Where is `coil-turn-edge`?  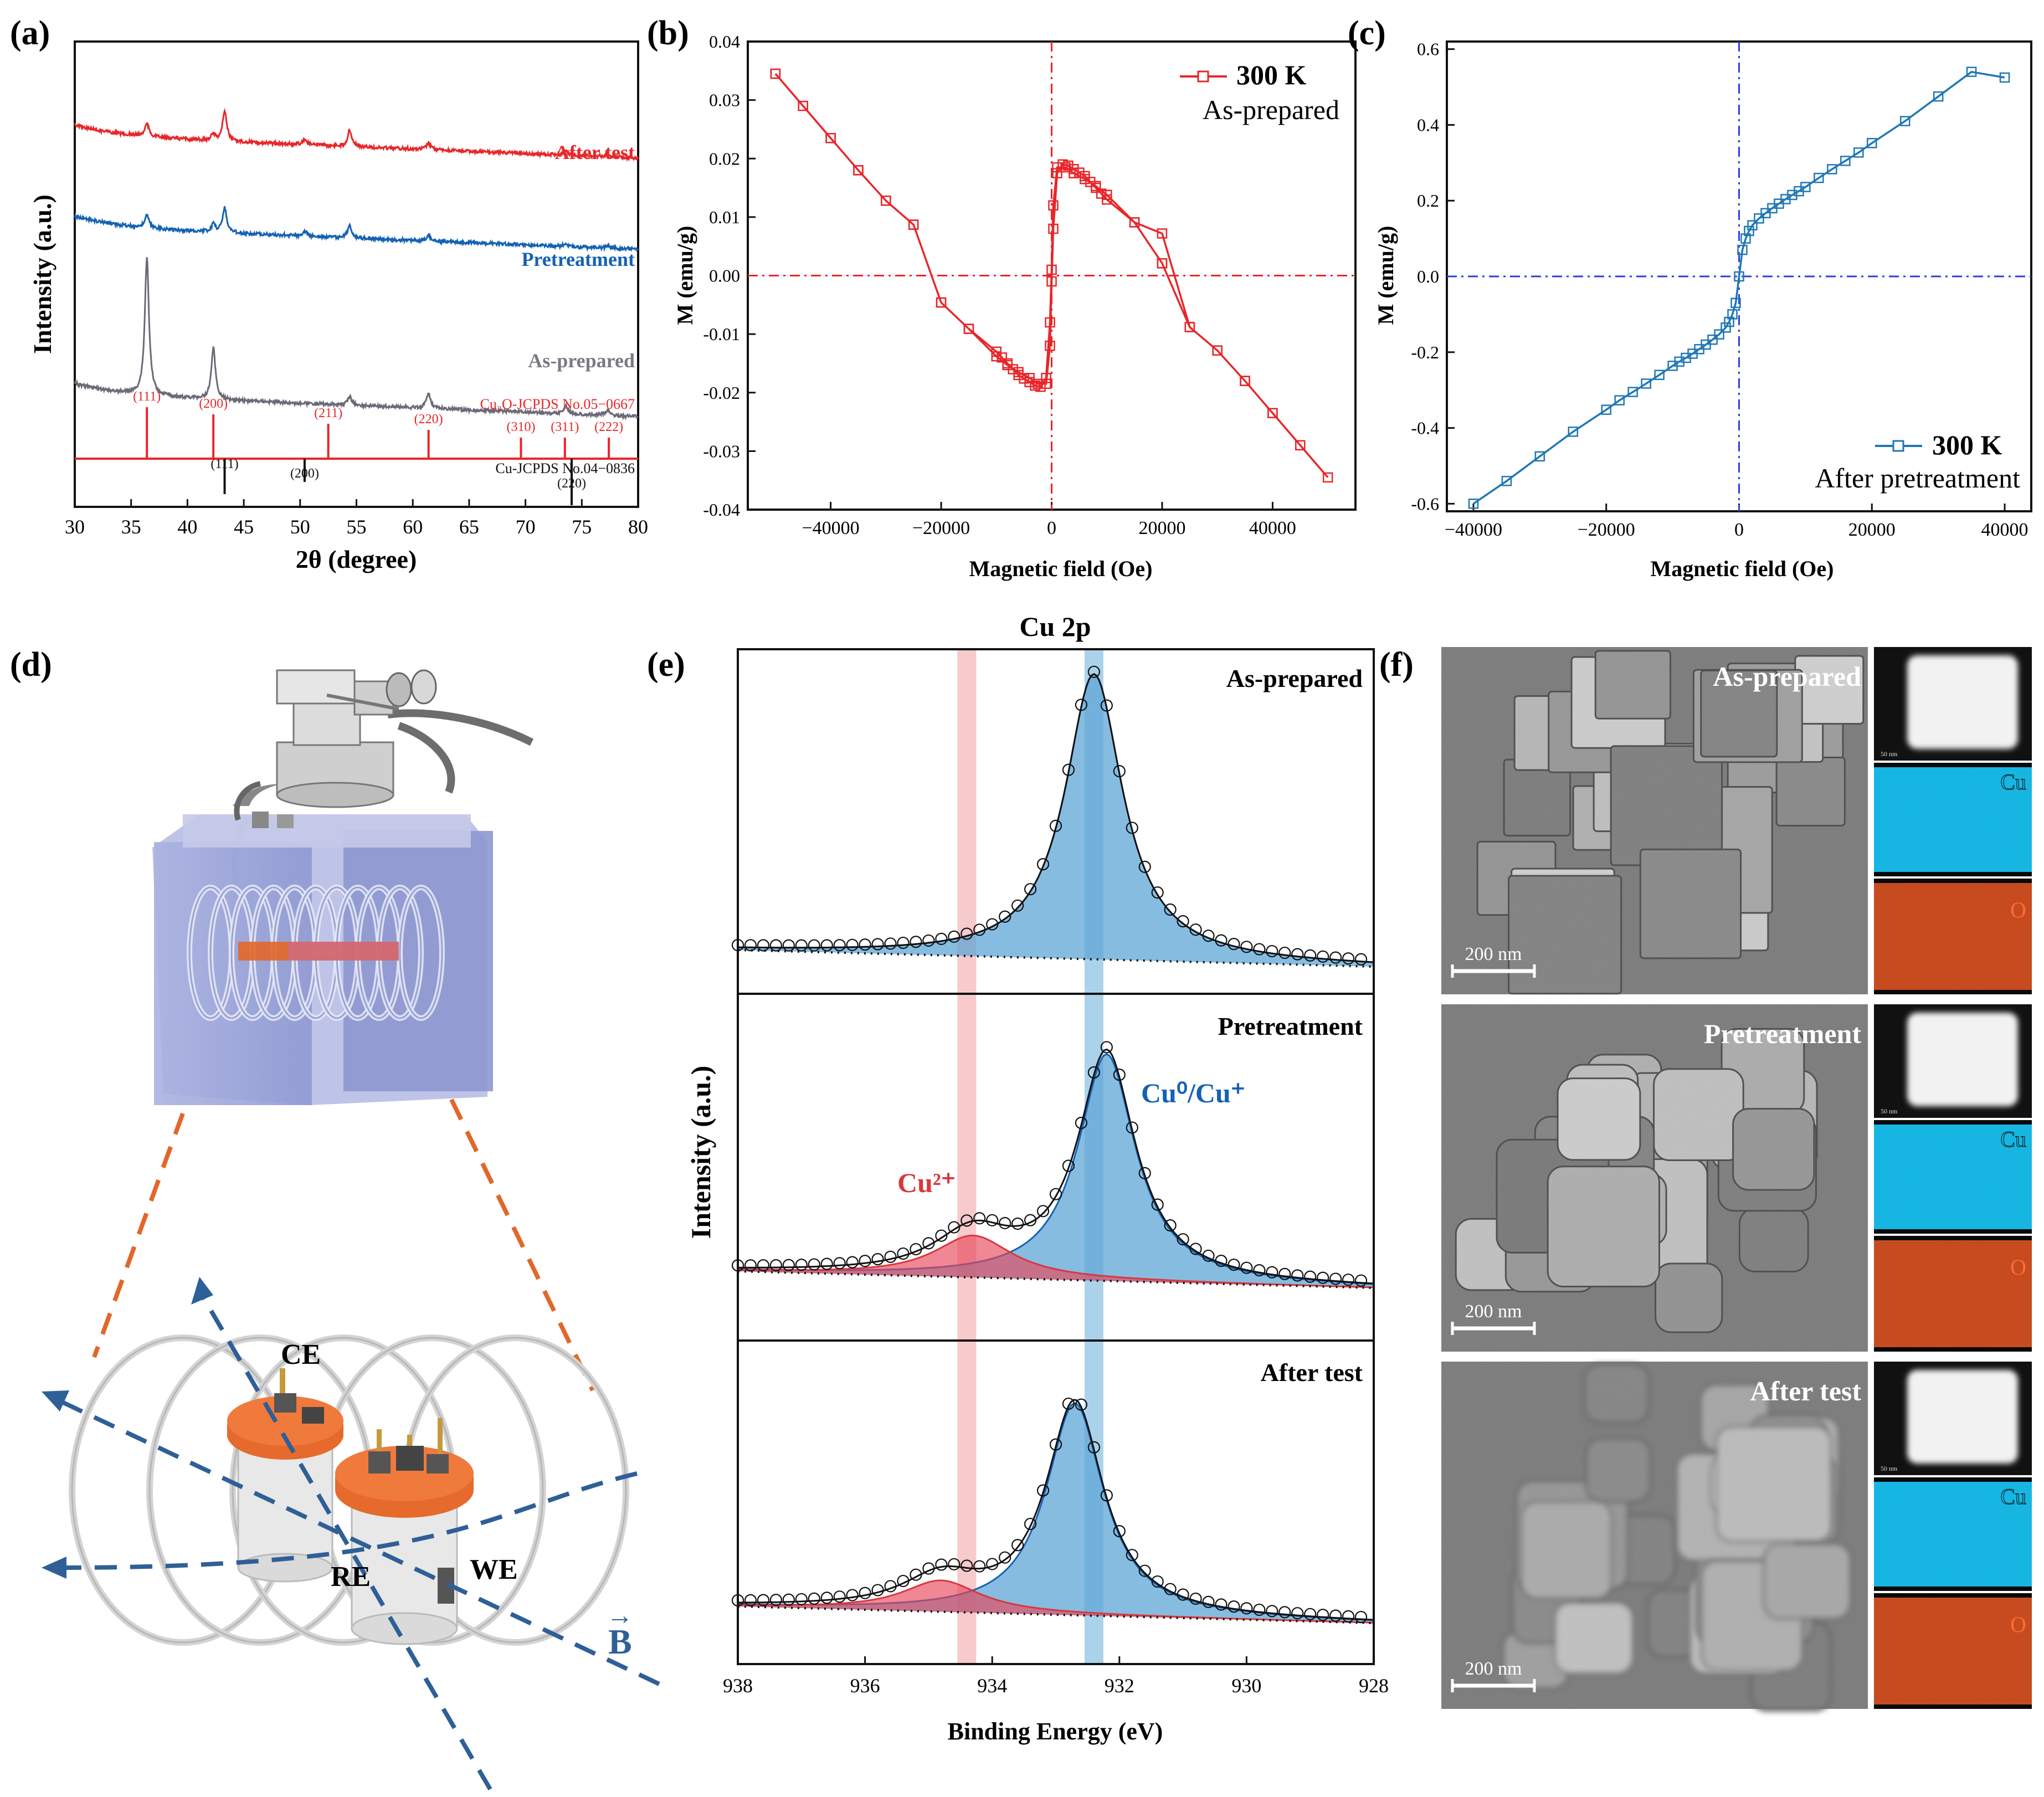
coil-turn-edge is located at coordinates (421, 952).